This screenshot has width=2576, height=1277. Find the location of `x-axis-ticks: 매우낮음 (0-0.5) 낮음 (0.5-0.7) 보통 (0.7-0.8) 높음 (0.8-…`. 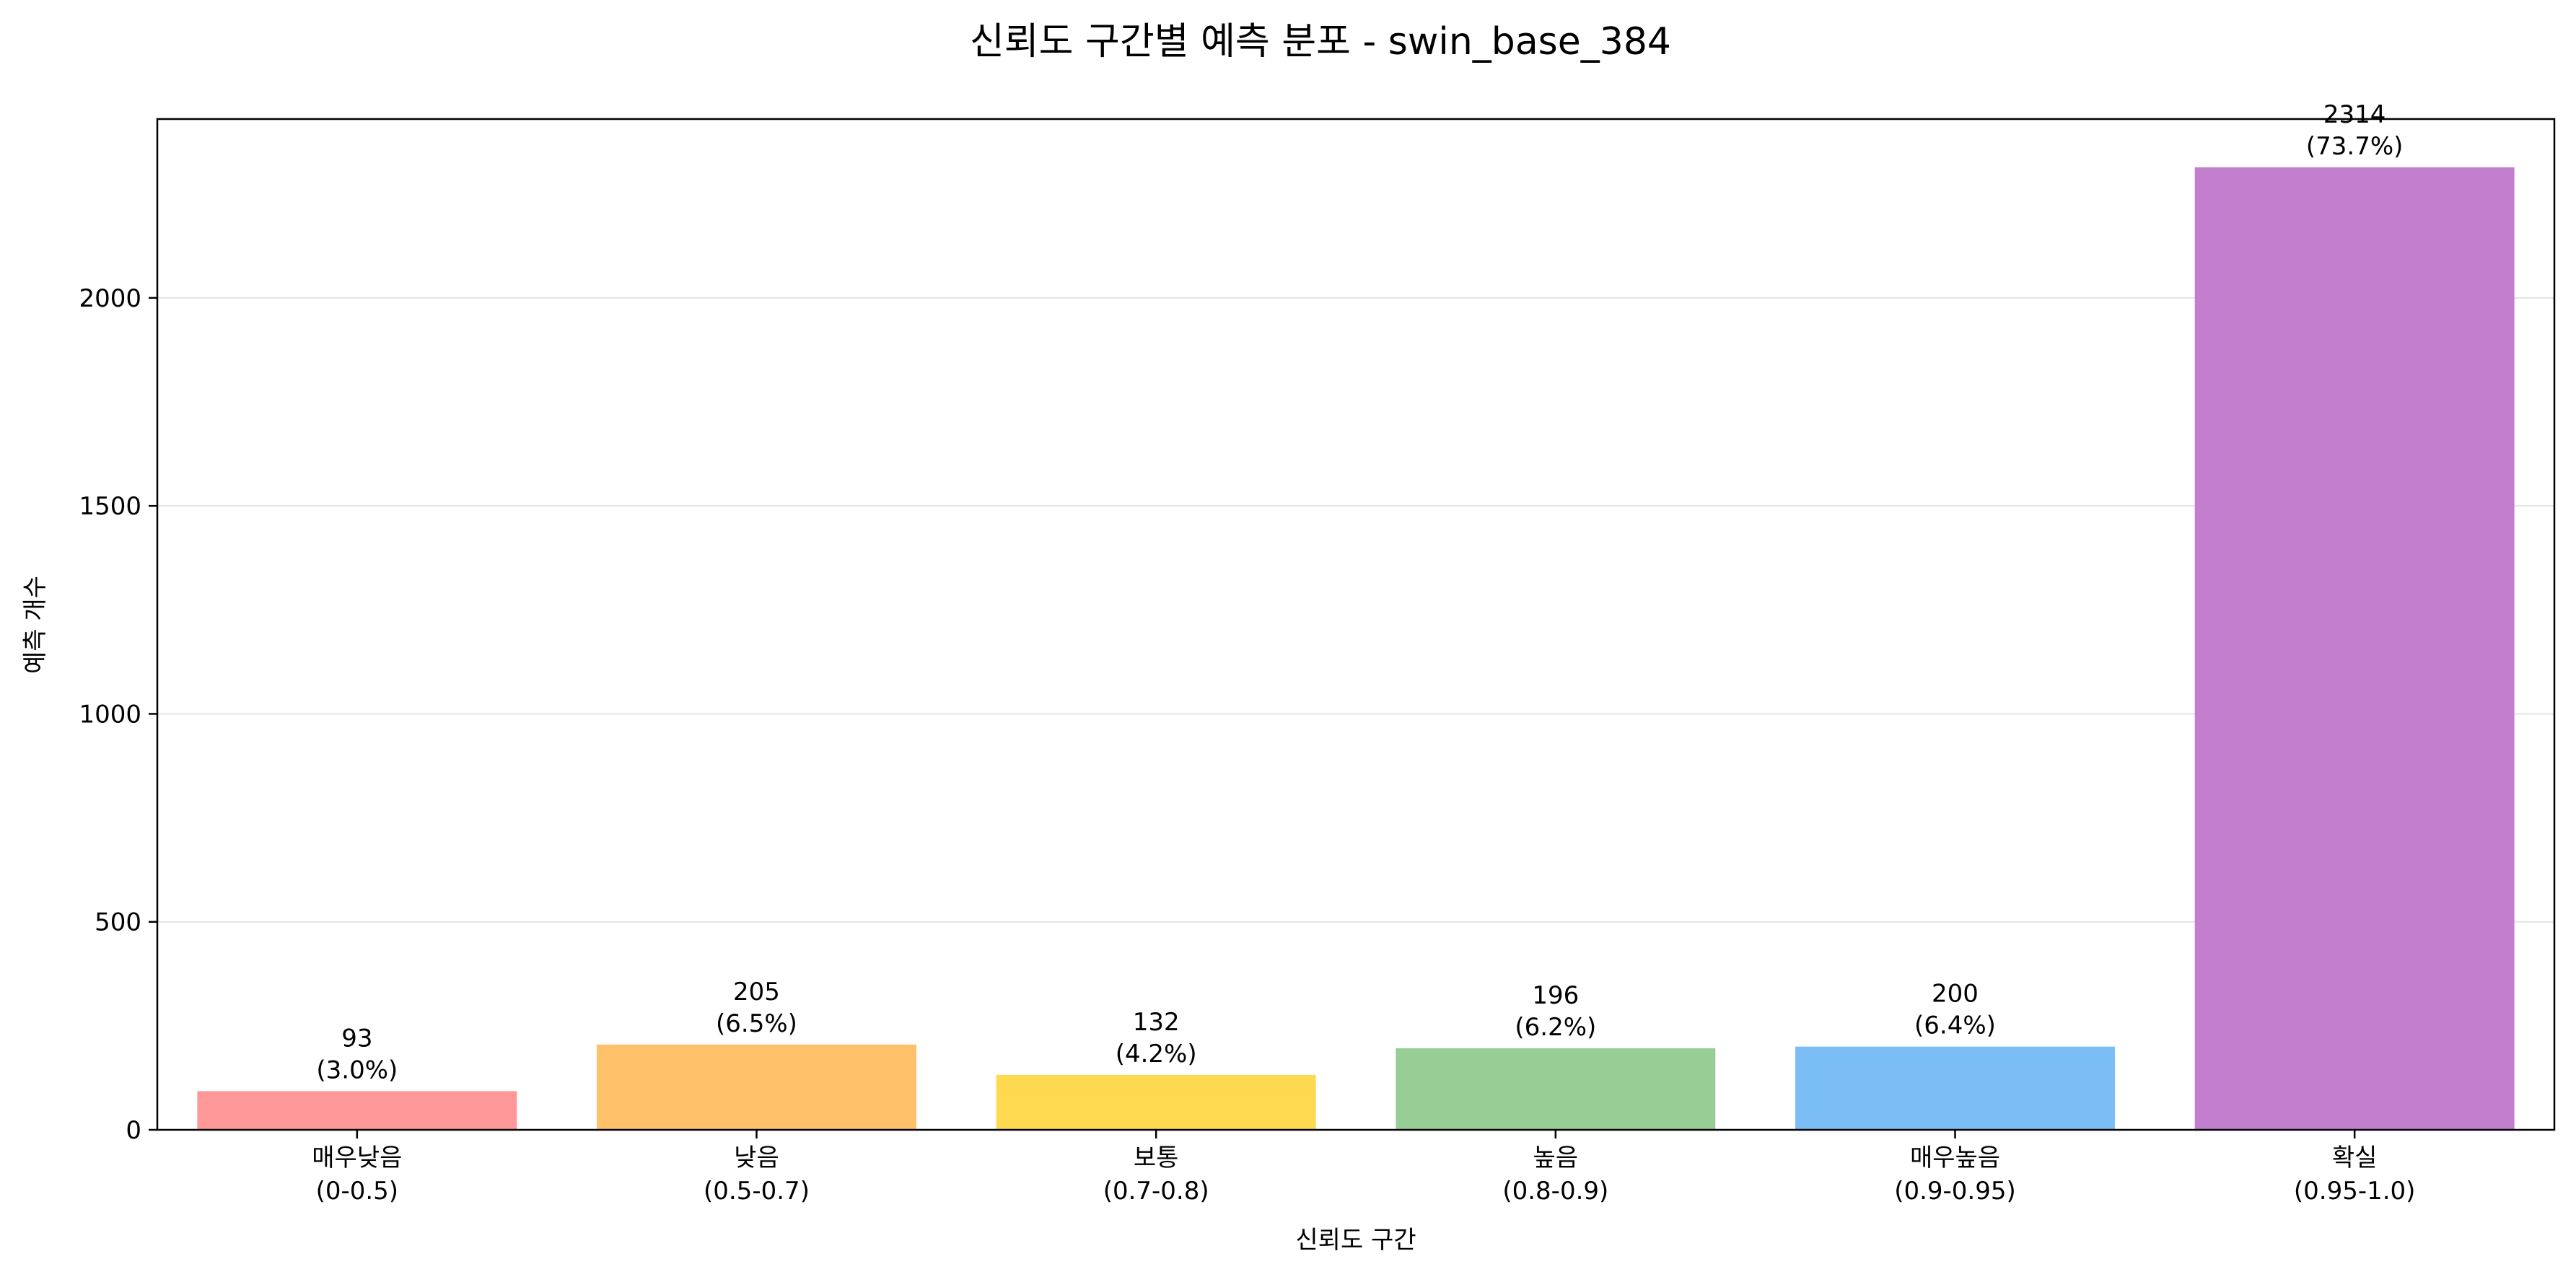

x-axis-ticks: 매우낮음 (0-0.5) 낮음 (0.5-0.7) 보통 (0.7-0.8) 높음 (0.8-… is located at coordinates (1363, 1168).